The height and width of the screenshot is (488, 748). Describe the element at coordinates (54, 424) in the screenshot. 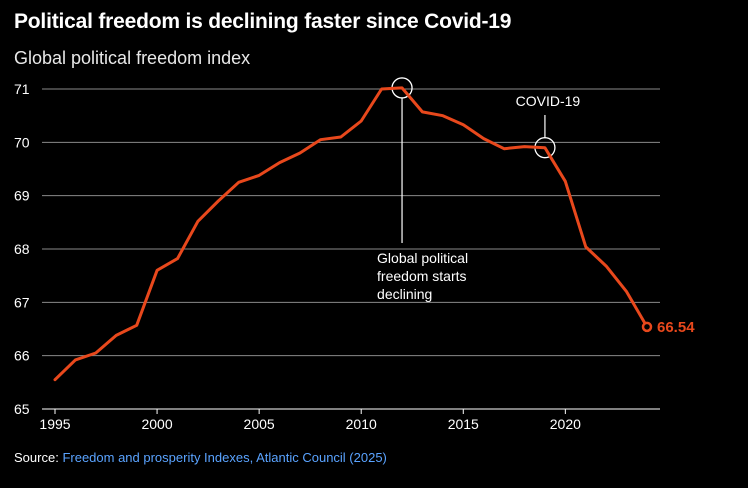

I see `x-tick-label: 1995` at that location.